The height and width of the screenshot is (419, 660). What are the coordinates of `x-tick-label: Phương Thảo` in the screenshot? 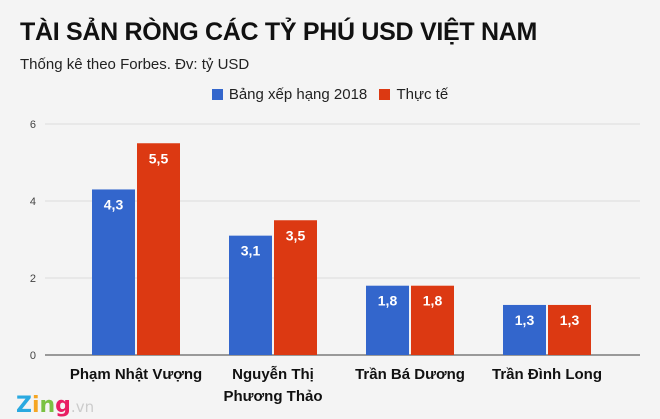 It's located at (272, 396).